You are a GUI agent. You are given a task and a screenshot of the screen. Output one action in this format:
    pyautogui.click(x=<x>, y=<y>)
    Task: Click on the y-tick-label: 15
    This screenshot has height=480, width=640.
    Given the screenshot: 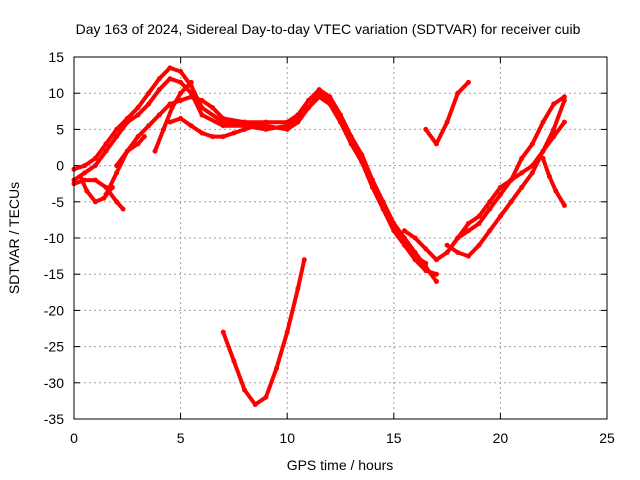 What is the action you would take?
    pyautogui.click(x=56, y=57)
    